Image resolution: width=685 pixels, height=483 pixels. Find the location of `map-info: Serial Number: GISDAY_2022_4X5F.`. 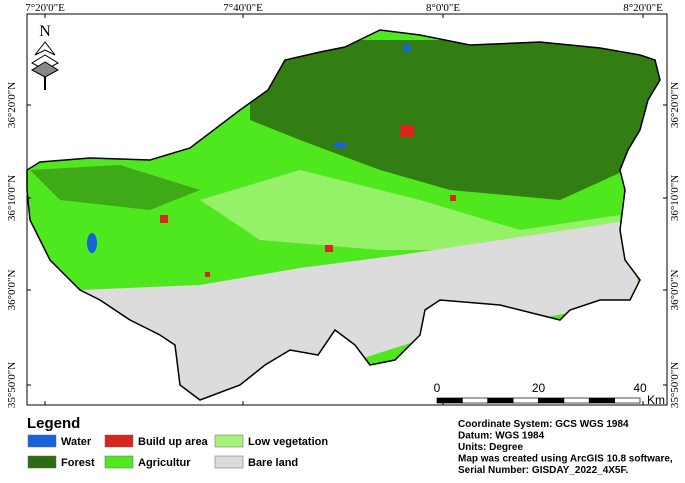

map-info: Serial Number: GISDAY_2022_4X5F. is located at coordinates (543, 470).